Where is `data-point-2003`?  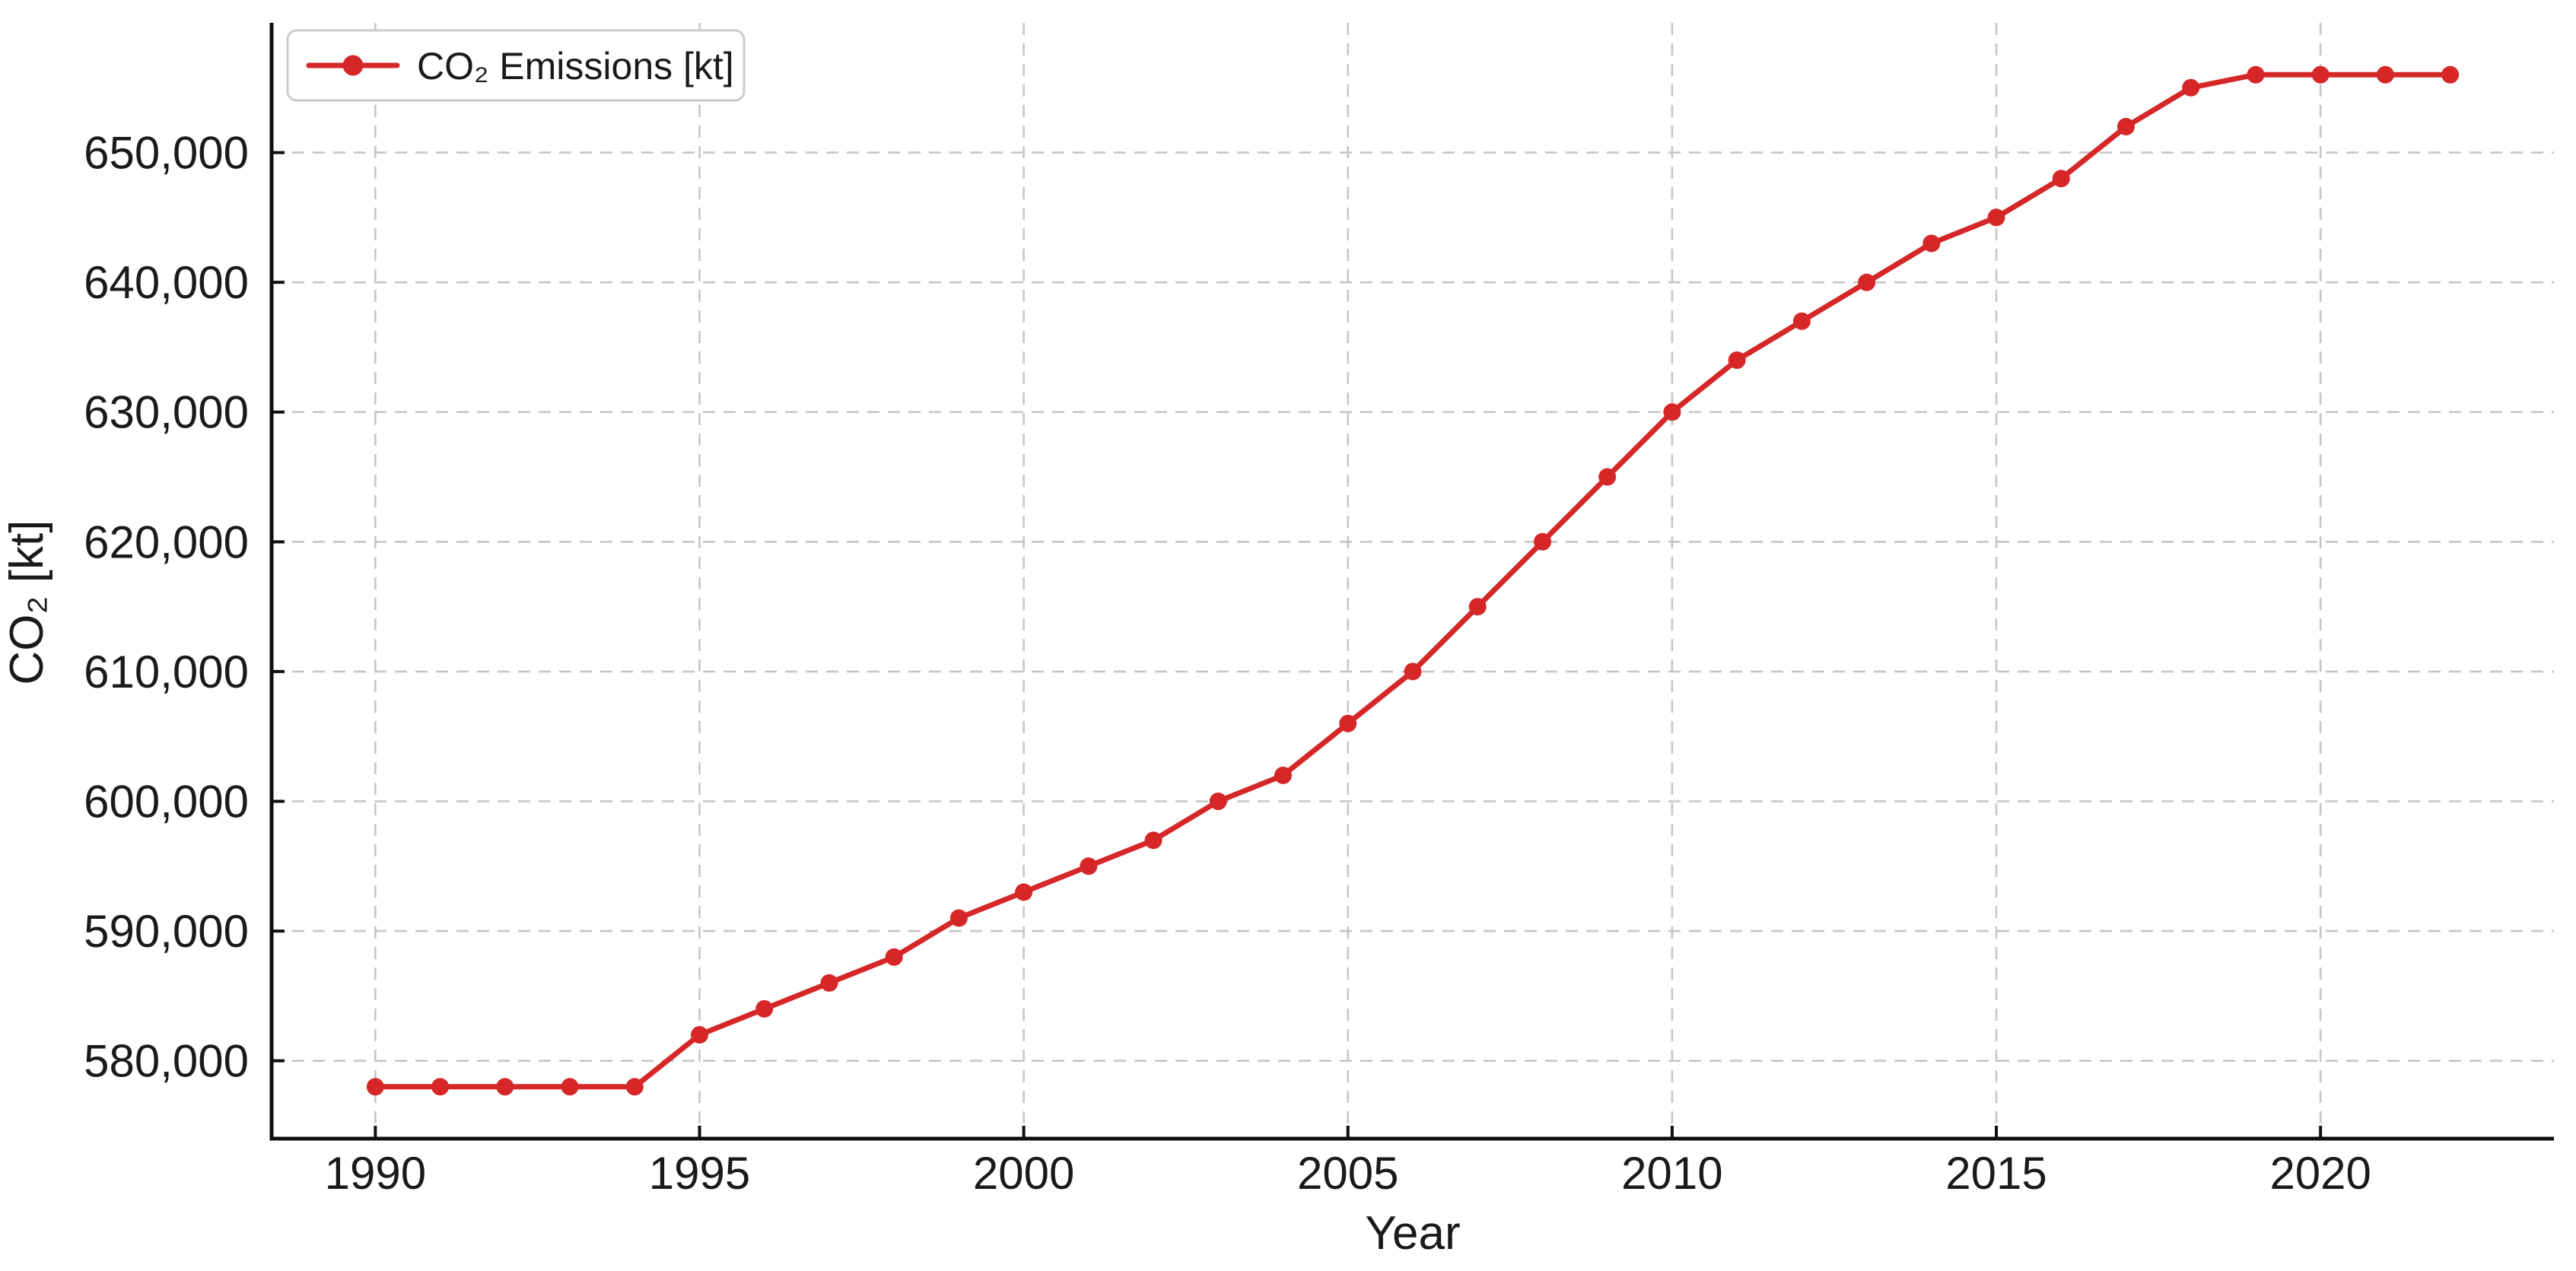
data-point-2003 is located at coordinates (1218, 801).